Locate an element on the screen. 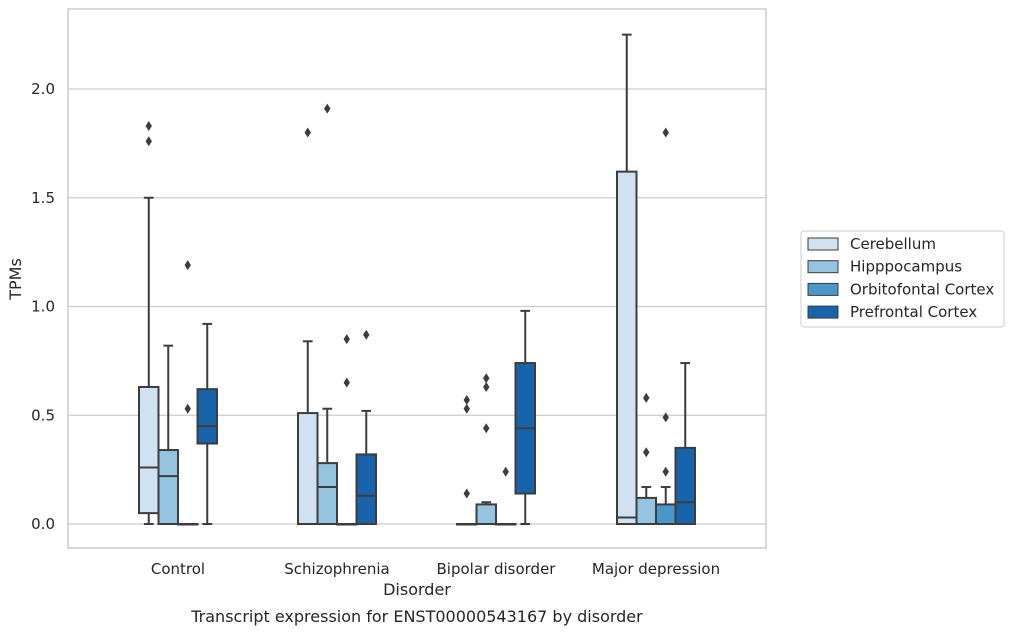  y-tick-label: 1.0 is located at coordinates (43, 307).